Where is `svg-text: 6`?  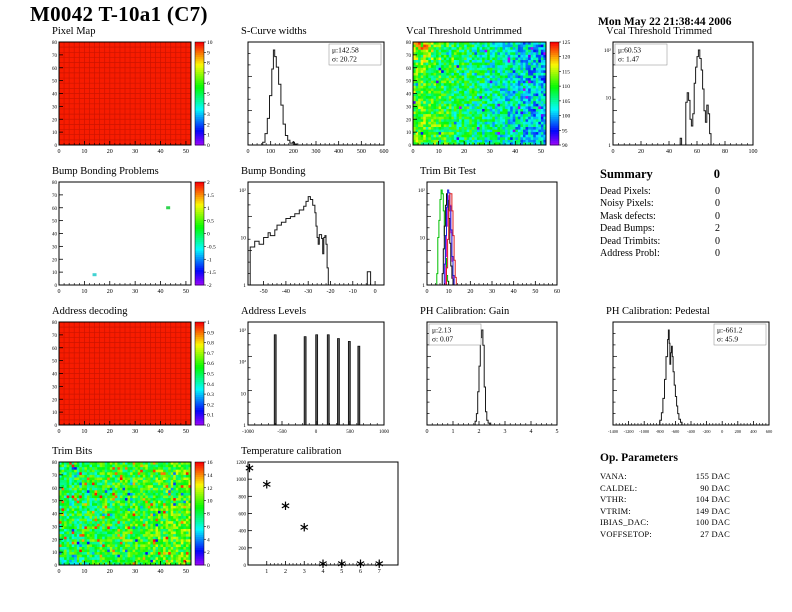 svg-text: 6 is located at coordinates (208, 84).